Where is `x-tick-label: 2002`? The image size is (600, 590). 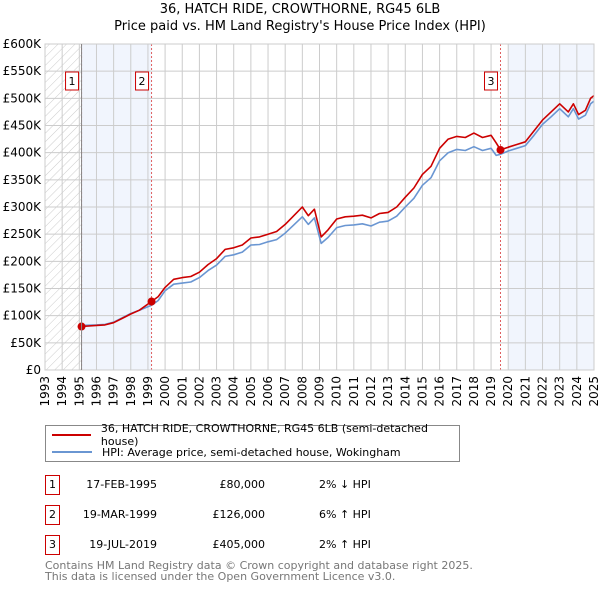 x-tick-label: 2002 is located at coordinates (199, 391).